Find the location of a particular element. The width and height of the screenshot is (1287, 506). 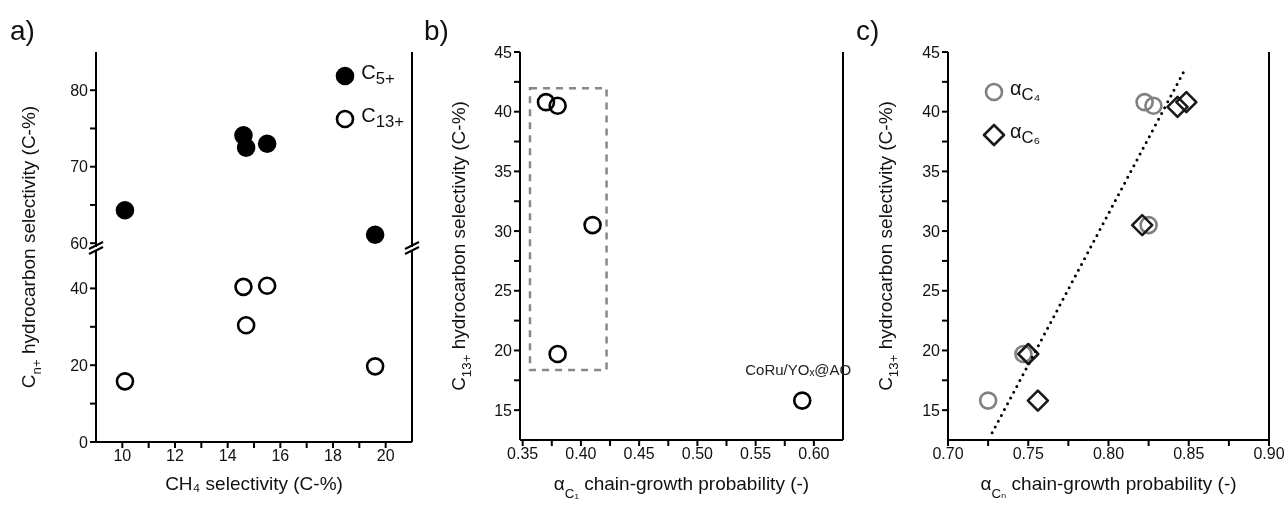

x-axis-title: α$_{Cₙ}$ chain-growth probability (-) is located at coordinates (1108, 487).